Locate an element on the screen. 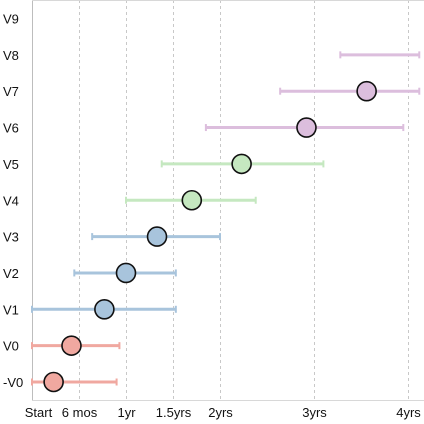 The height and width of the screenshot is (424, 424). y-tick-label: V5 is located at coordinates (11, 164).